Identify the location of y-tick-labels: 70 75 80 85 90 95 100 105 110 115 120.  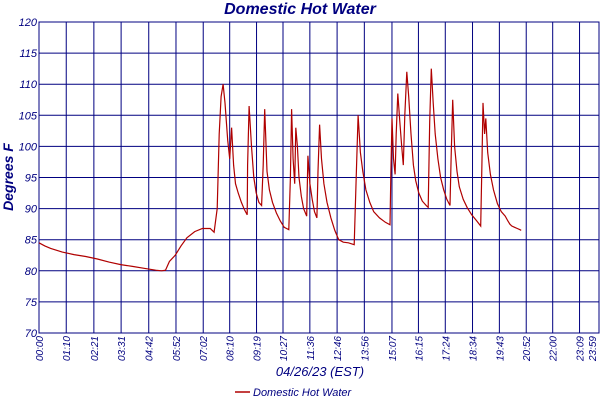
(28, 178).